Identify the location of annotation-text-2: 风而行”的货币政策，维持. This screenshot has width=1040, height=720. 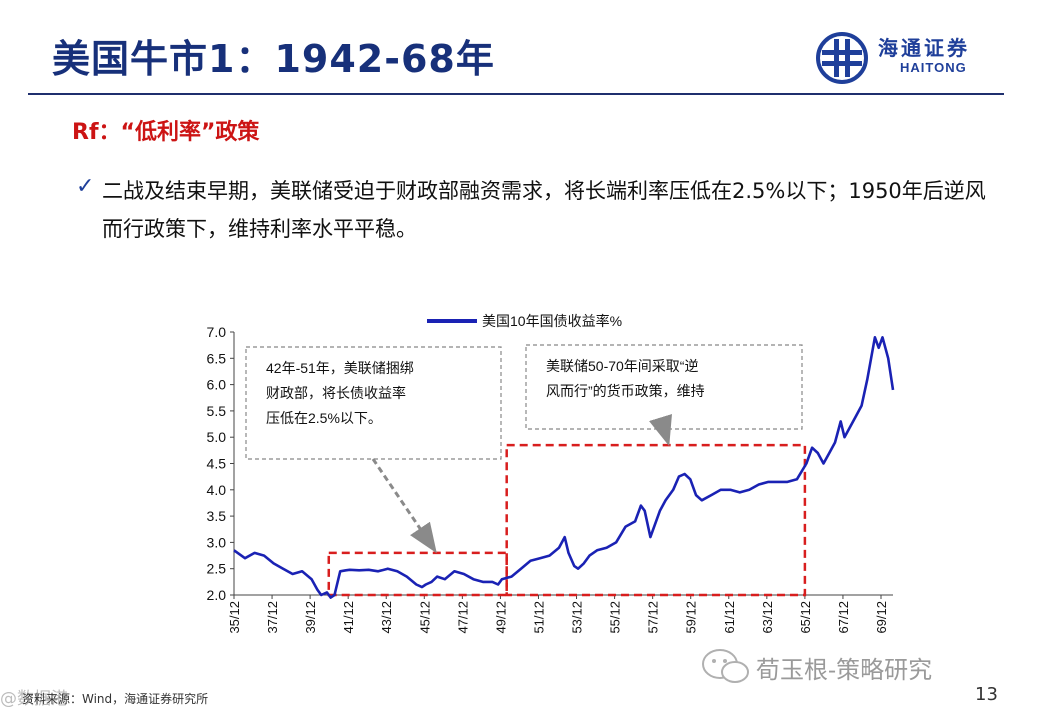
(625, 391).